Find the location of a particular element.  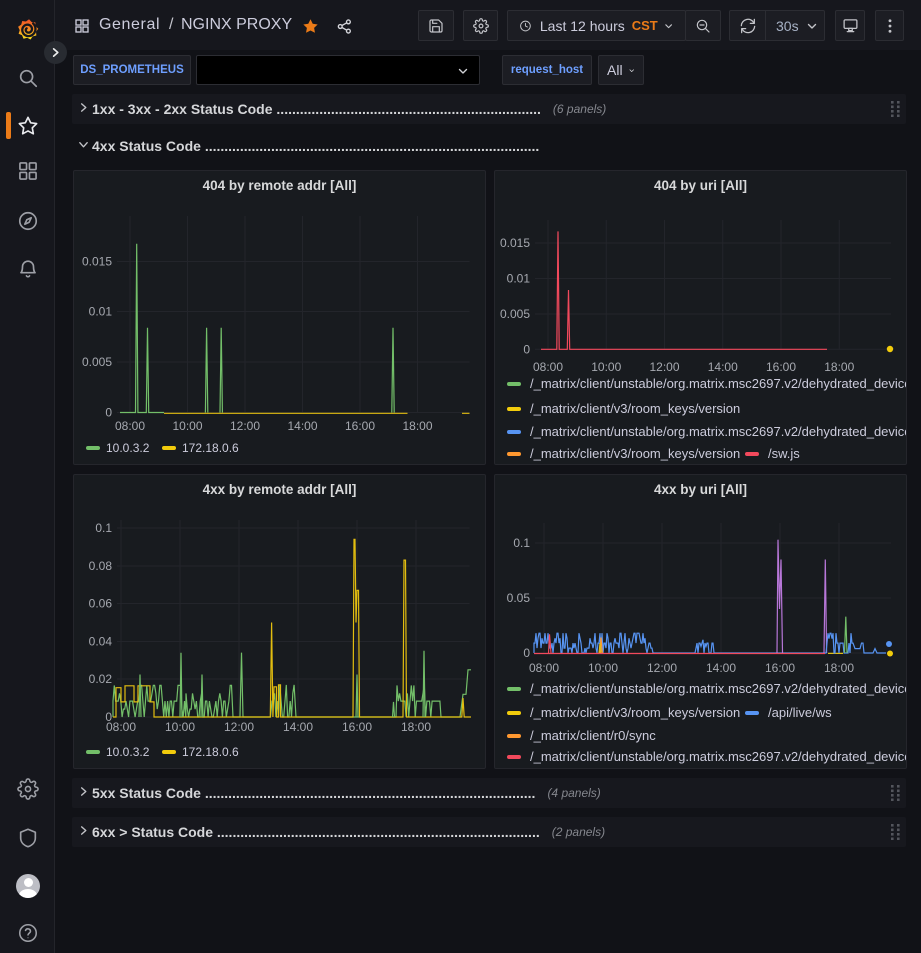

svg-text: 0.08 is located at coordinates (101, 566).